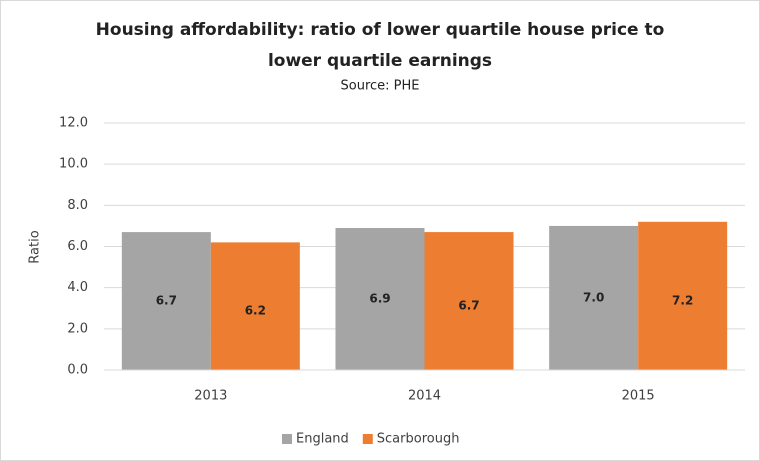 The height and width of the screenshot is (461, 760). I want to click on x-tick-label: 2014, so click(424, 396).